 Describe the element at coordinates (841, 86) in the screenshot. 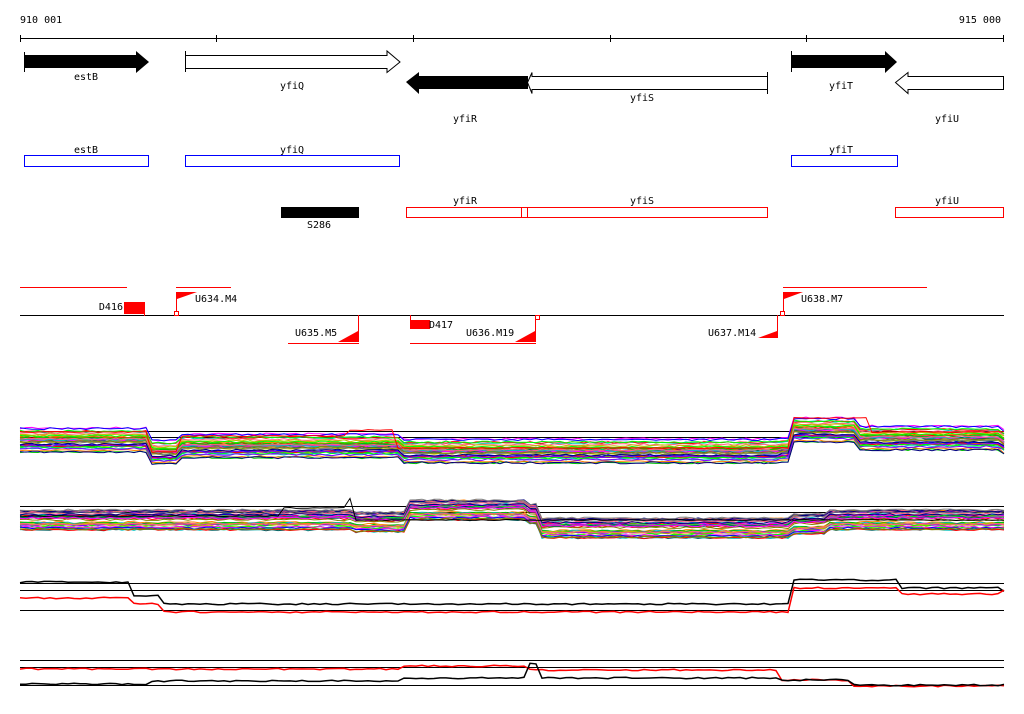

I see `gene-label: yfiT` at that location.